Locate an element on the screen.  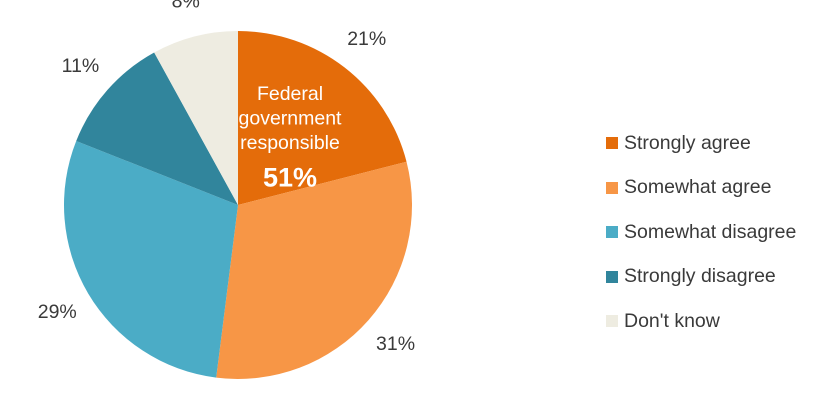
annotation-line-3: responsible is located at coordinates (290, 143).